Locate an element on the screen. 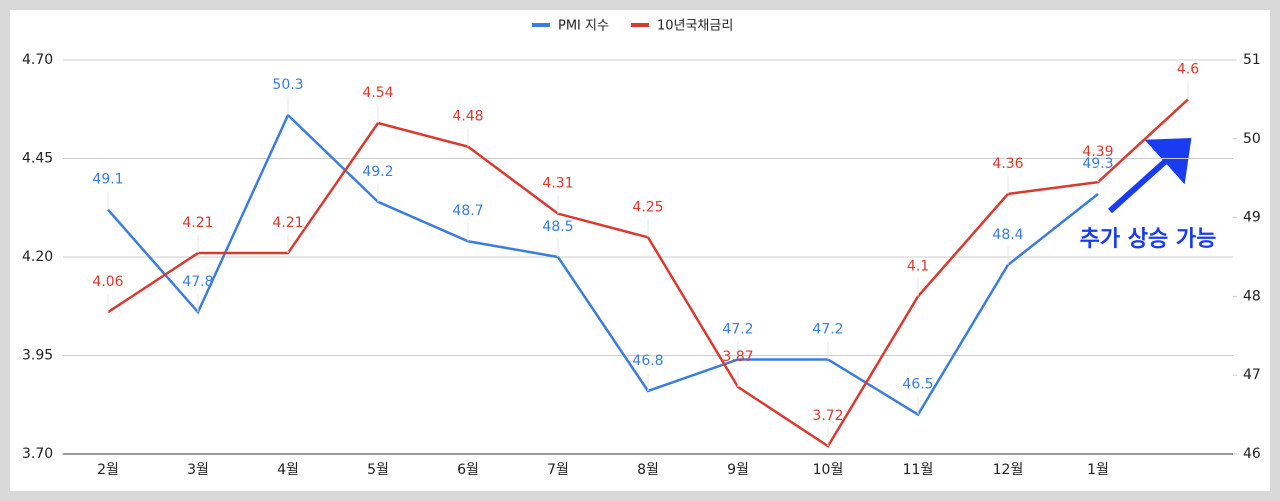  data-label: 48.7 is located at coordinates (467, 211).